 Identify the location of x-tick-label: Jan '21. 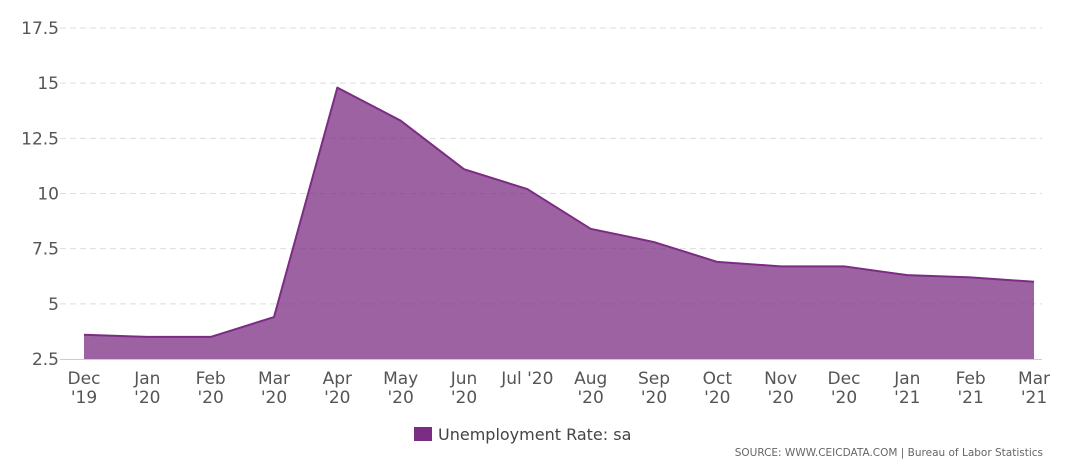
(906, 388).